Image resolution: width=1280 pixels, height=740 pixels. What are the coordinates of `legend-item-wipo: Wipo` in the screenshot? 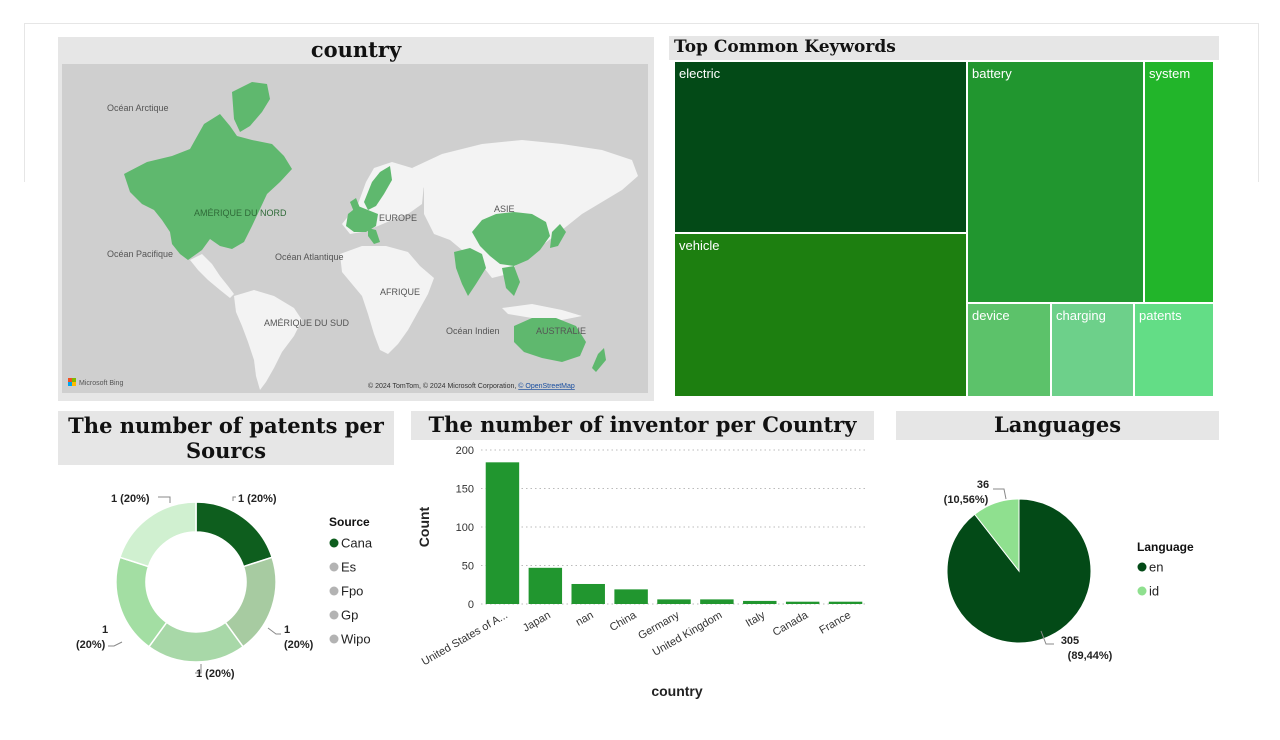 It's located at (356, 639).